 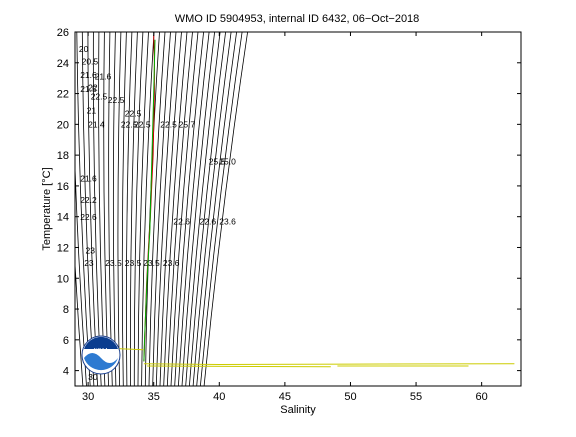 What do you see at coordinates (90, 61) in the screenshot?
I see `isopycnal-label: 20.5` at bounding box center [90, 61].